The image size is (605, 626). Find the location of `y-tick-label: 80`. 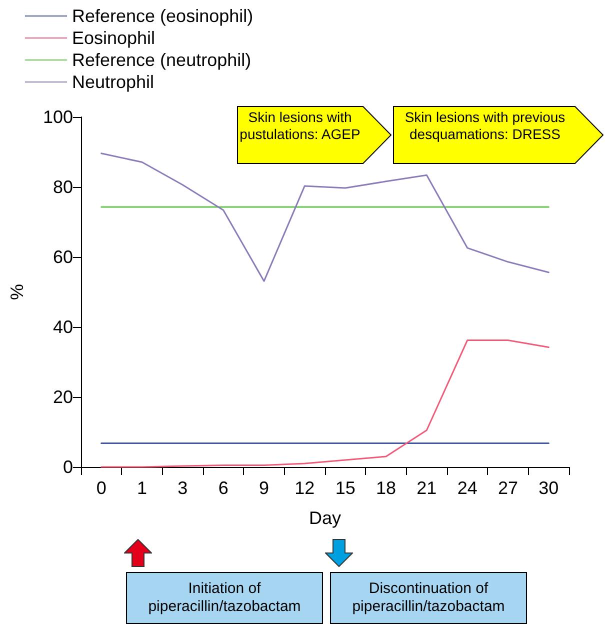

y-tick-label: 80 is located at coordinates (62, 187).